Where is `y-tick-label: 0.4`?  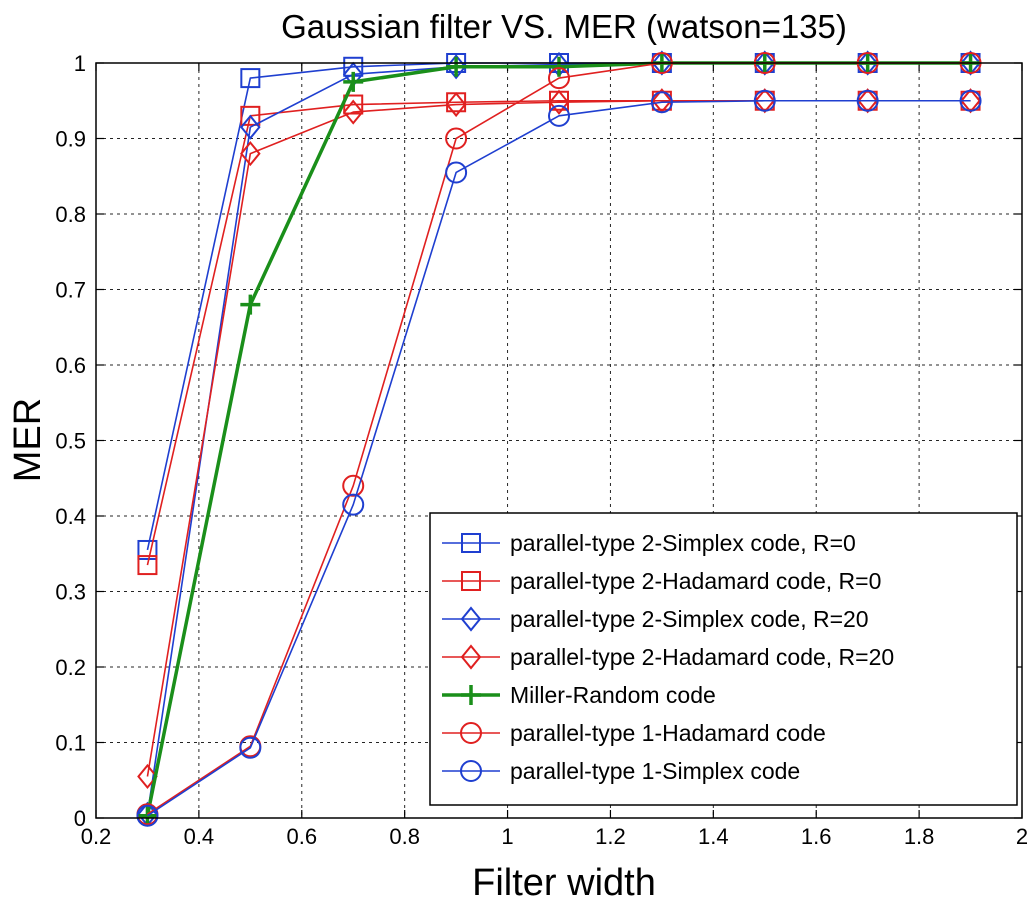
y-tick-label: 0.4 is located at coordinates (70, 516).